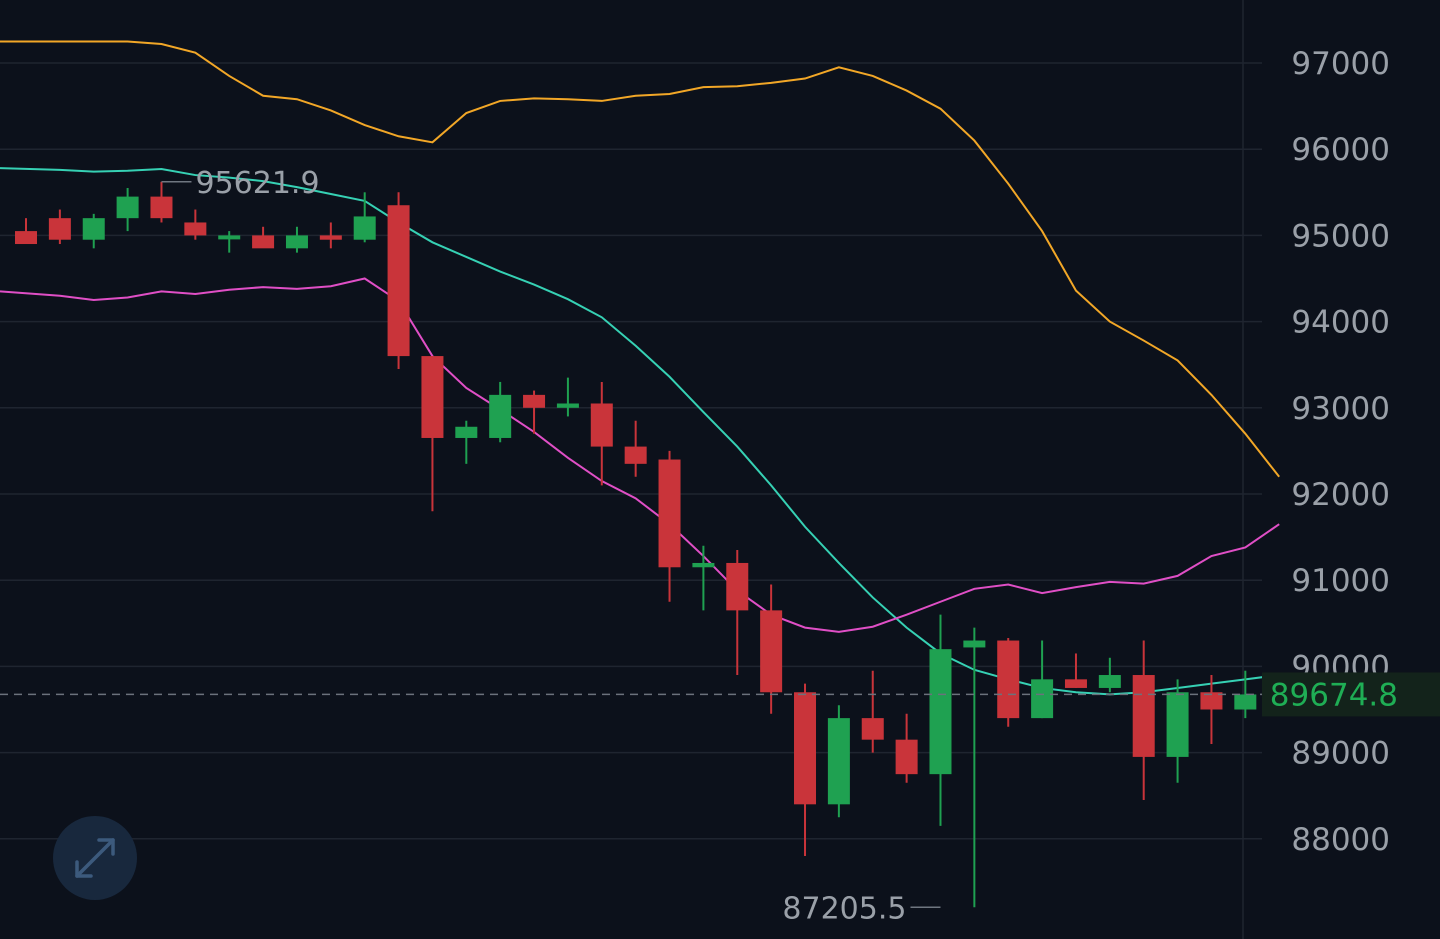  Describe the element at coordinates (1340, 495) in the screenshot. I see `y-tick-label: 92000` at that location.